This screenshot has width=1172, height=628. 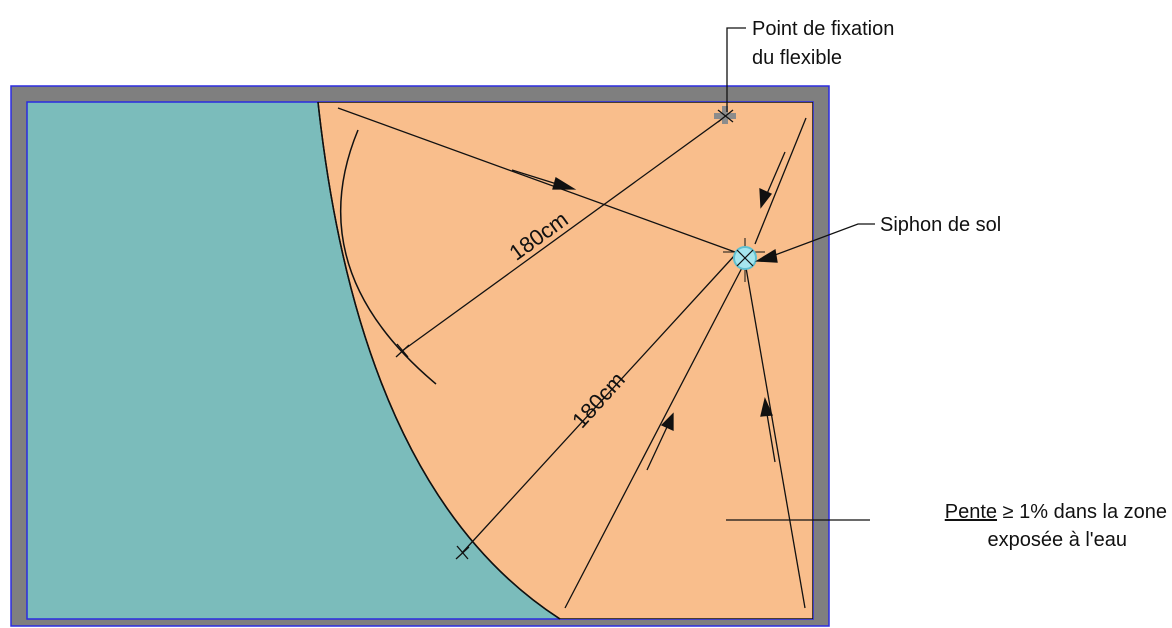 I want to click on siphon-leader, so click(x=820, y=241).